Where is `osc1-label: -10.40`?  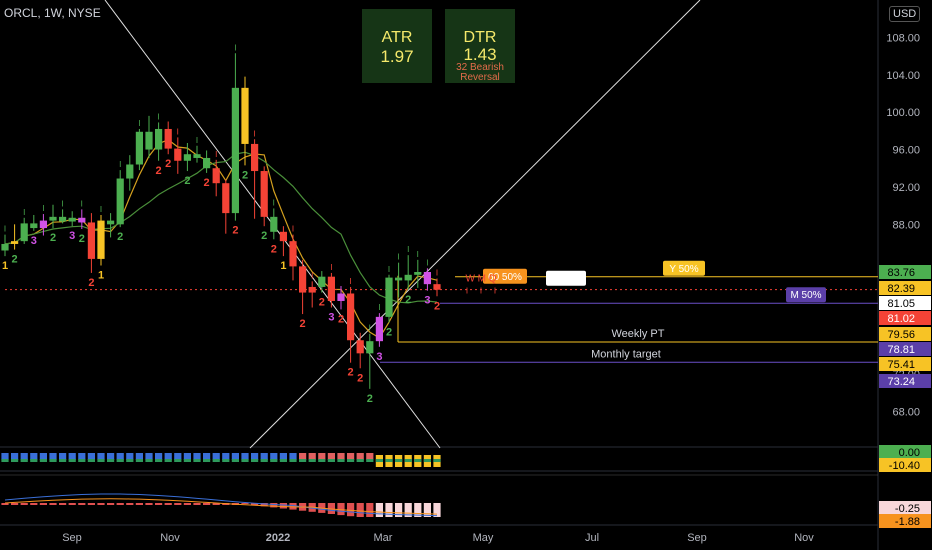
osc1-label: -10.40 is located at coordinates (904, 466).